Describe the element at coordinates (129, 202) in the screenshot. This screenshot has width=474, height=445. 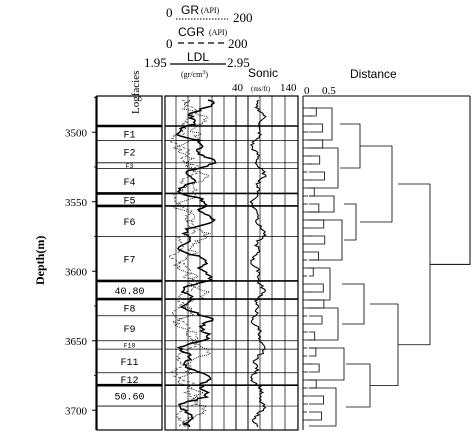
I see `facies-label: F5` at that location.